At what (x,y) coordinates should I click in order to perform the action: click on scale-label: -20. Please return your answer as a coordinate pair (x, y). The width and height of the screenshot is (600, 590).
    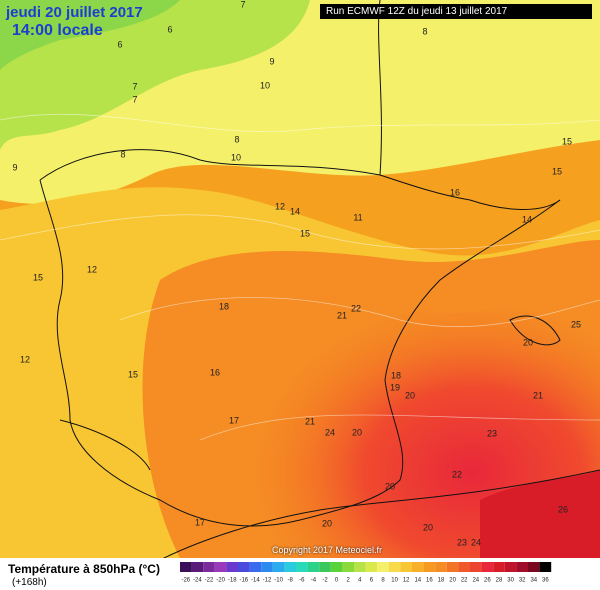
    Looking at the image, I should click on (220, 581).